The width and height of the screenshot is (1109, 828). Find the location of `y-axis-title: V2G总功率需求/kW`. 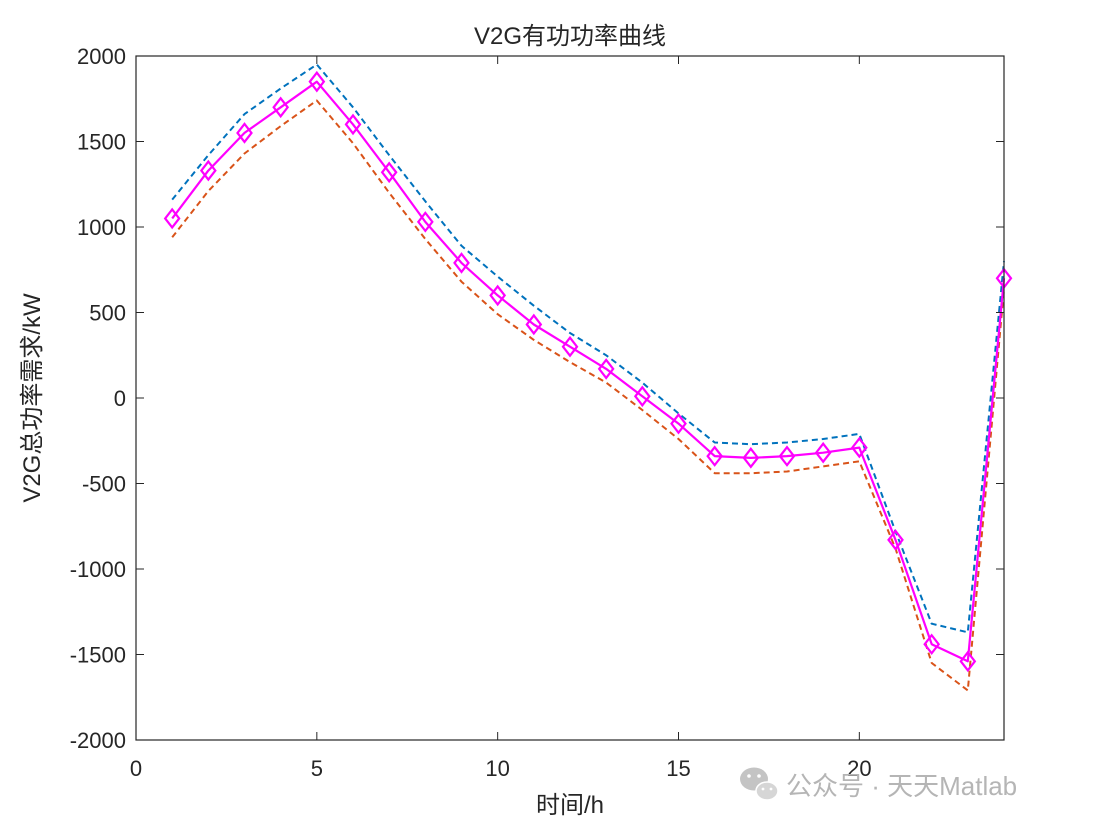

y-axis-title: V2G总功率需求/kW is located at coordinates (32, 398).